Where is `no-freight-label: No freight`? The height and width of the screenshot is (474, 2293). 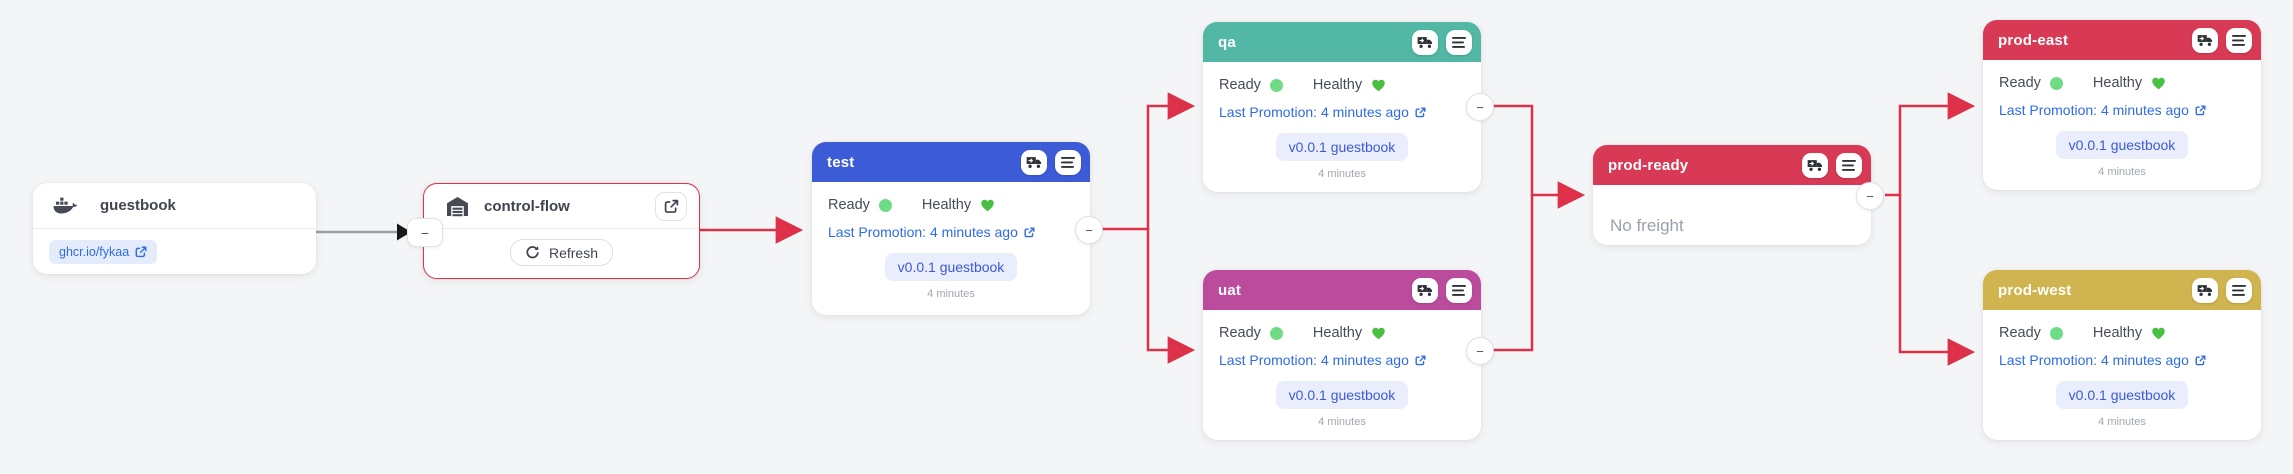 no-freight-label: No freight is located at coordinates (1647, 225).